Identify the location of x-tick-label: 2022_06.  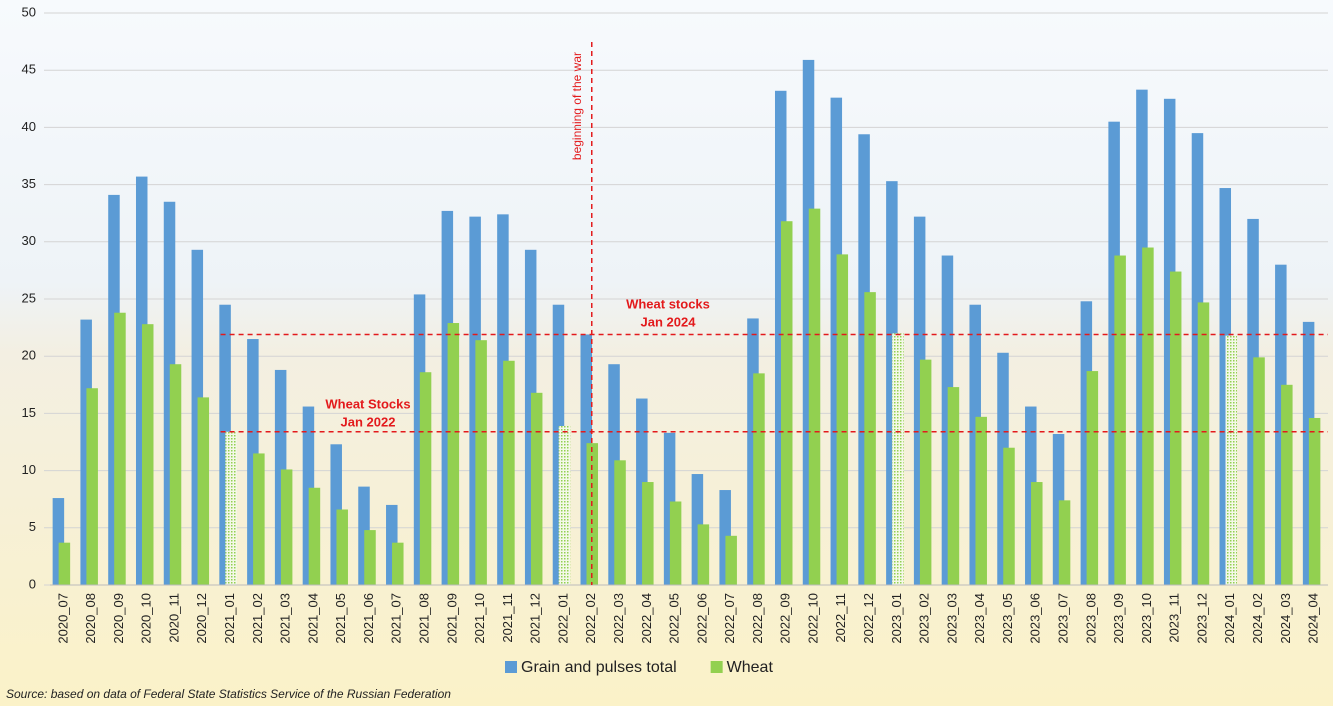
(701, 618).